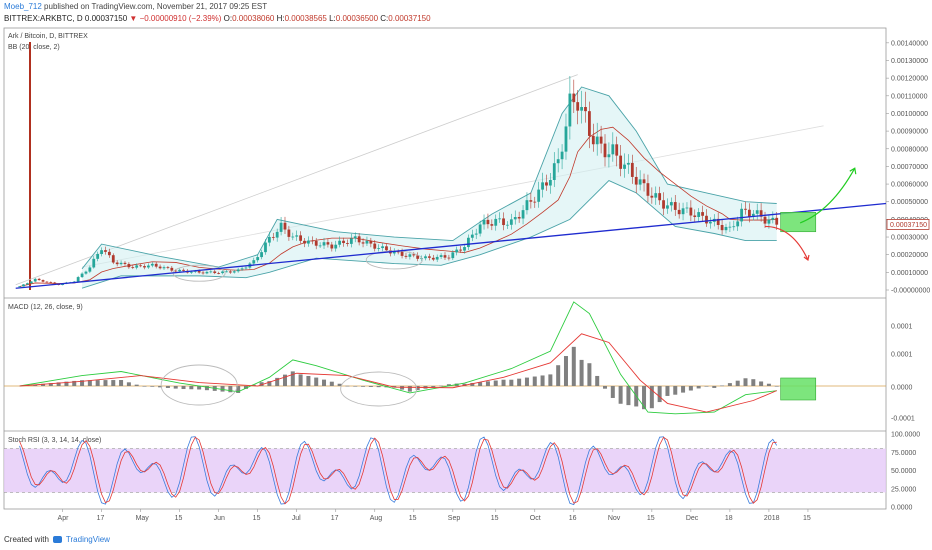 The image size is (932, 550). Describe the element at coordinates (902, 355) in the screenshot. I see `macd-y-tick-label: 0.0001` at that location.